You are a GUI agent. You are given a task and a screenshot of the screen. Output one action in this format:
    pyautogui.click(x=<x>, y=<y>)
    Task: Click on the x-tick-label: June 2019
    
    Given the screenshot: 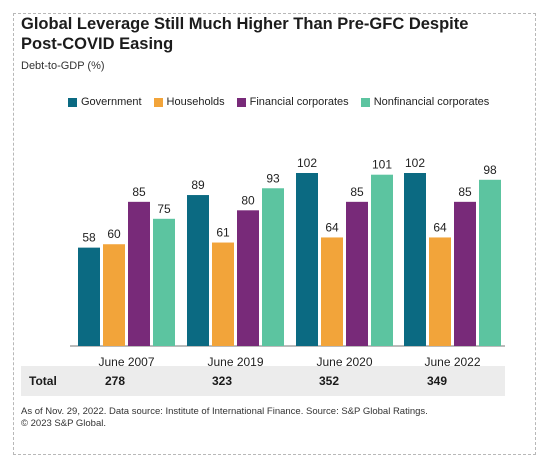 What is the action you would take?
    pyautogui.click(x=235, y=362)
    